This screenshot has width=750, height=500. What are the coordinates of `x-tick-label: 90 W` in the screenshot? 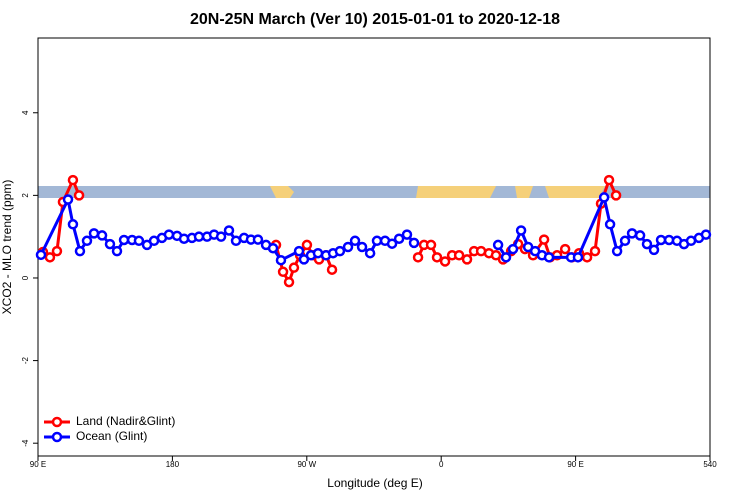 It's located at (306, 464).